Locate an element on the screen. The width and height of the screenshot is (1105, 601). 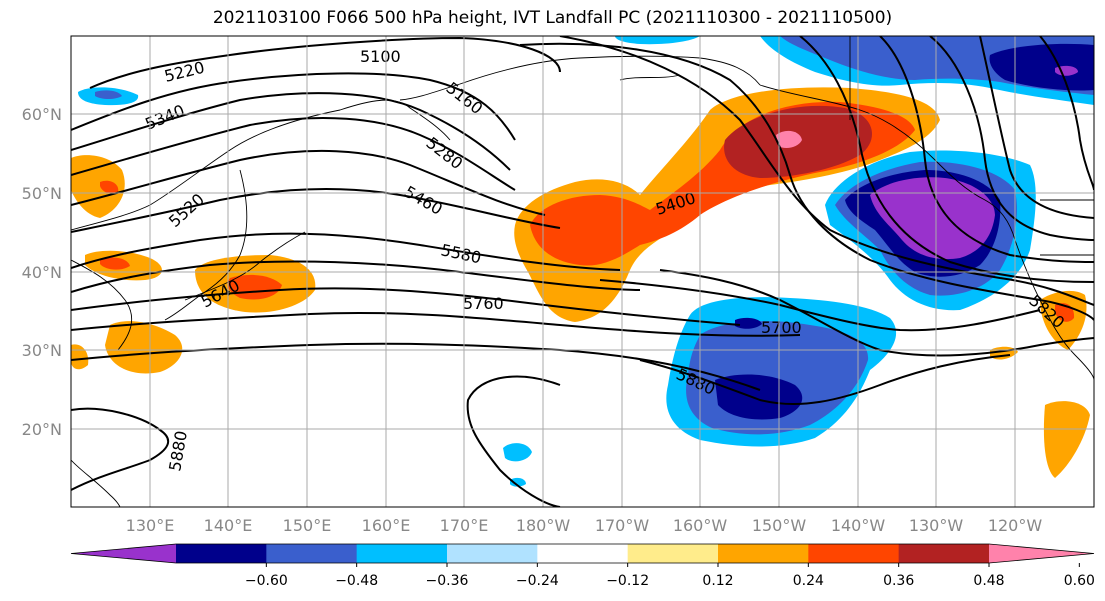
lon-label: 140°E is located at coordinates (228, 525).